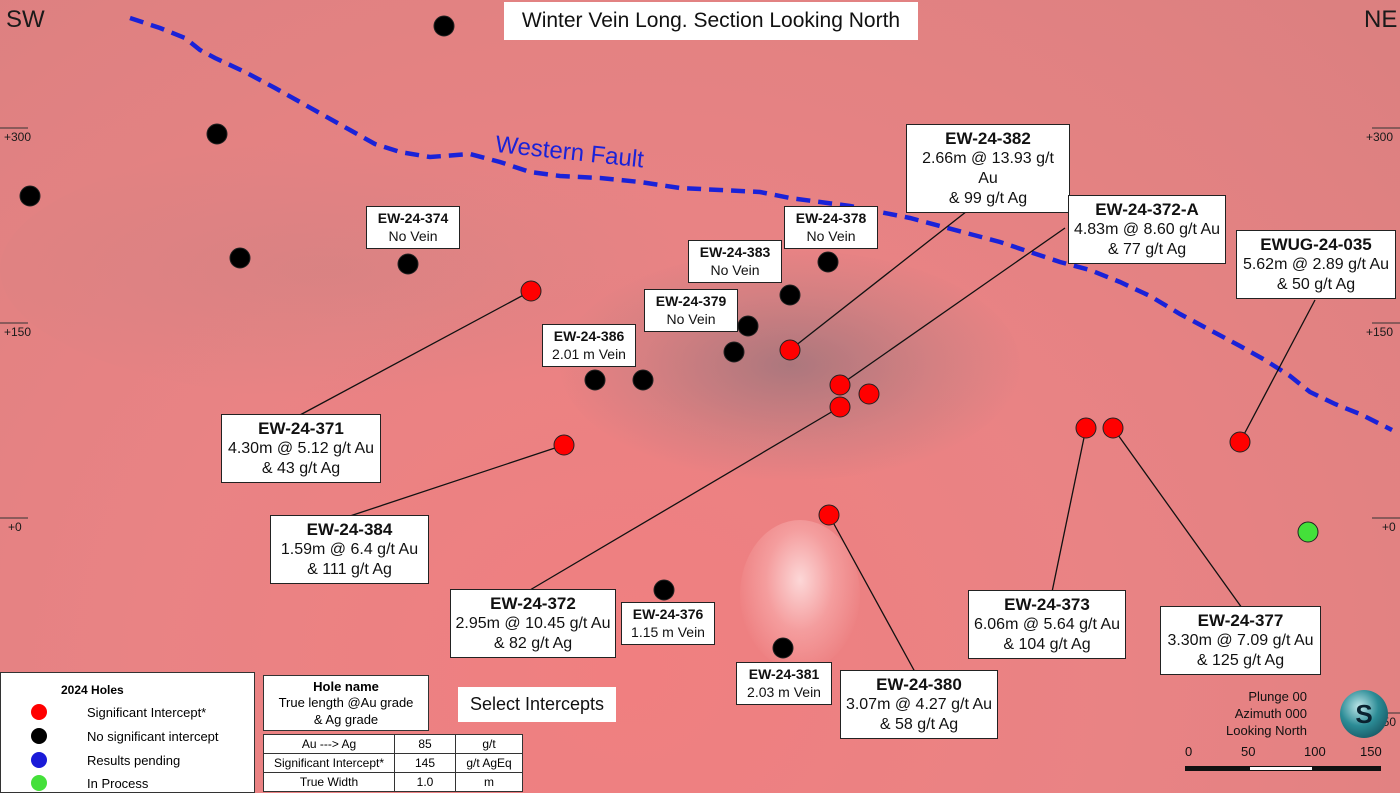 The image size is (1400, 793). I want to click on callout-line: & 77 g/t Ag, so click(1147, 250).